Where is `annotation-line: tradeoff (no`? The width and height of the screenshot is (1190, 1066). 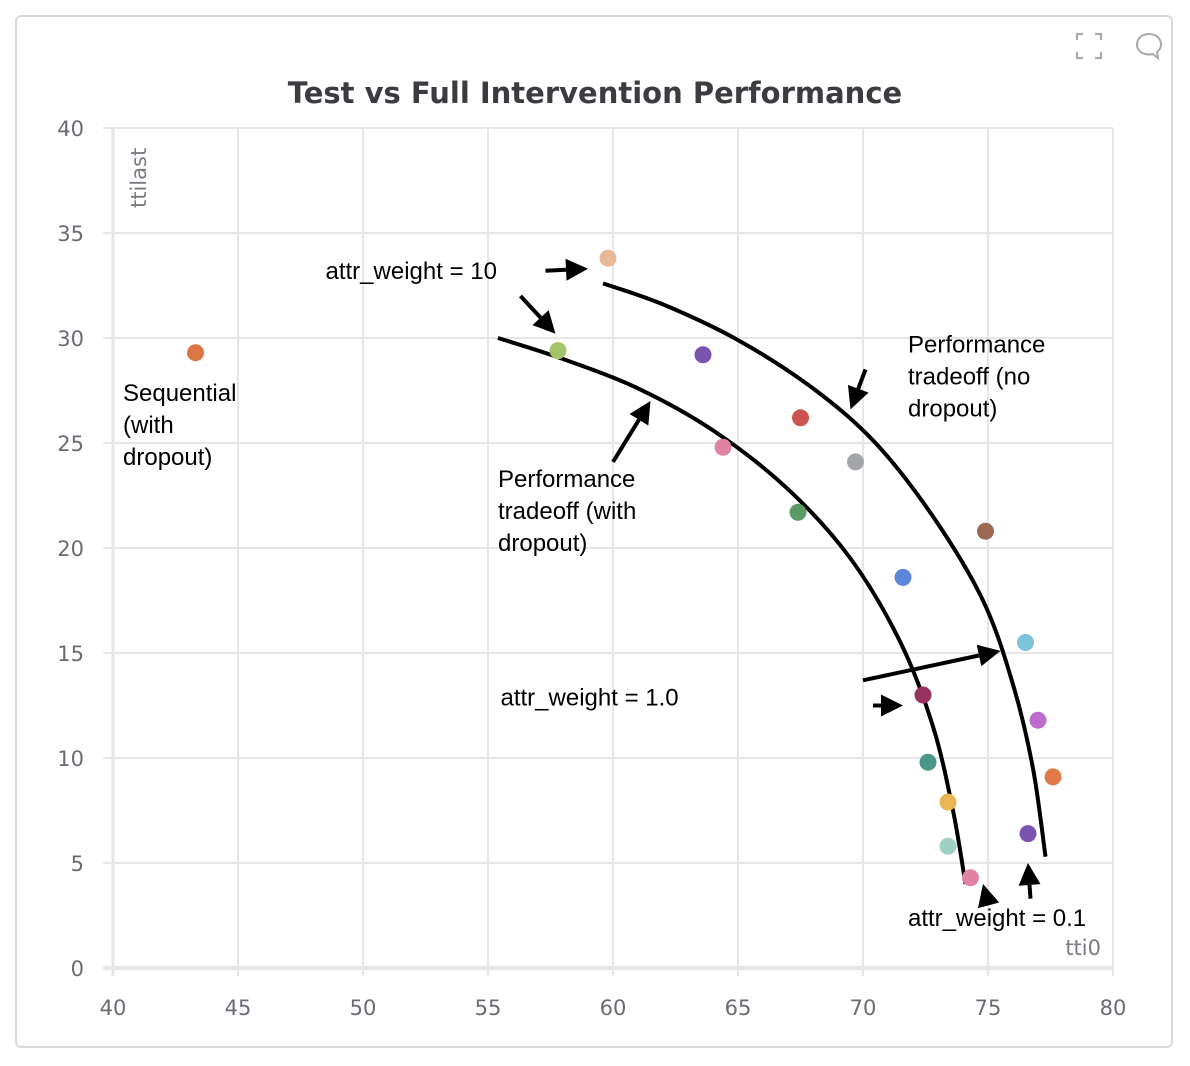
annotation-line: tradeoff (no is located at coordinates (969, 377).